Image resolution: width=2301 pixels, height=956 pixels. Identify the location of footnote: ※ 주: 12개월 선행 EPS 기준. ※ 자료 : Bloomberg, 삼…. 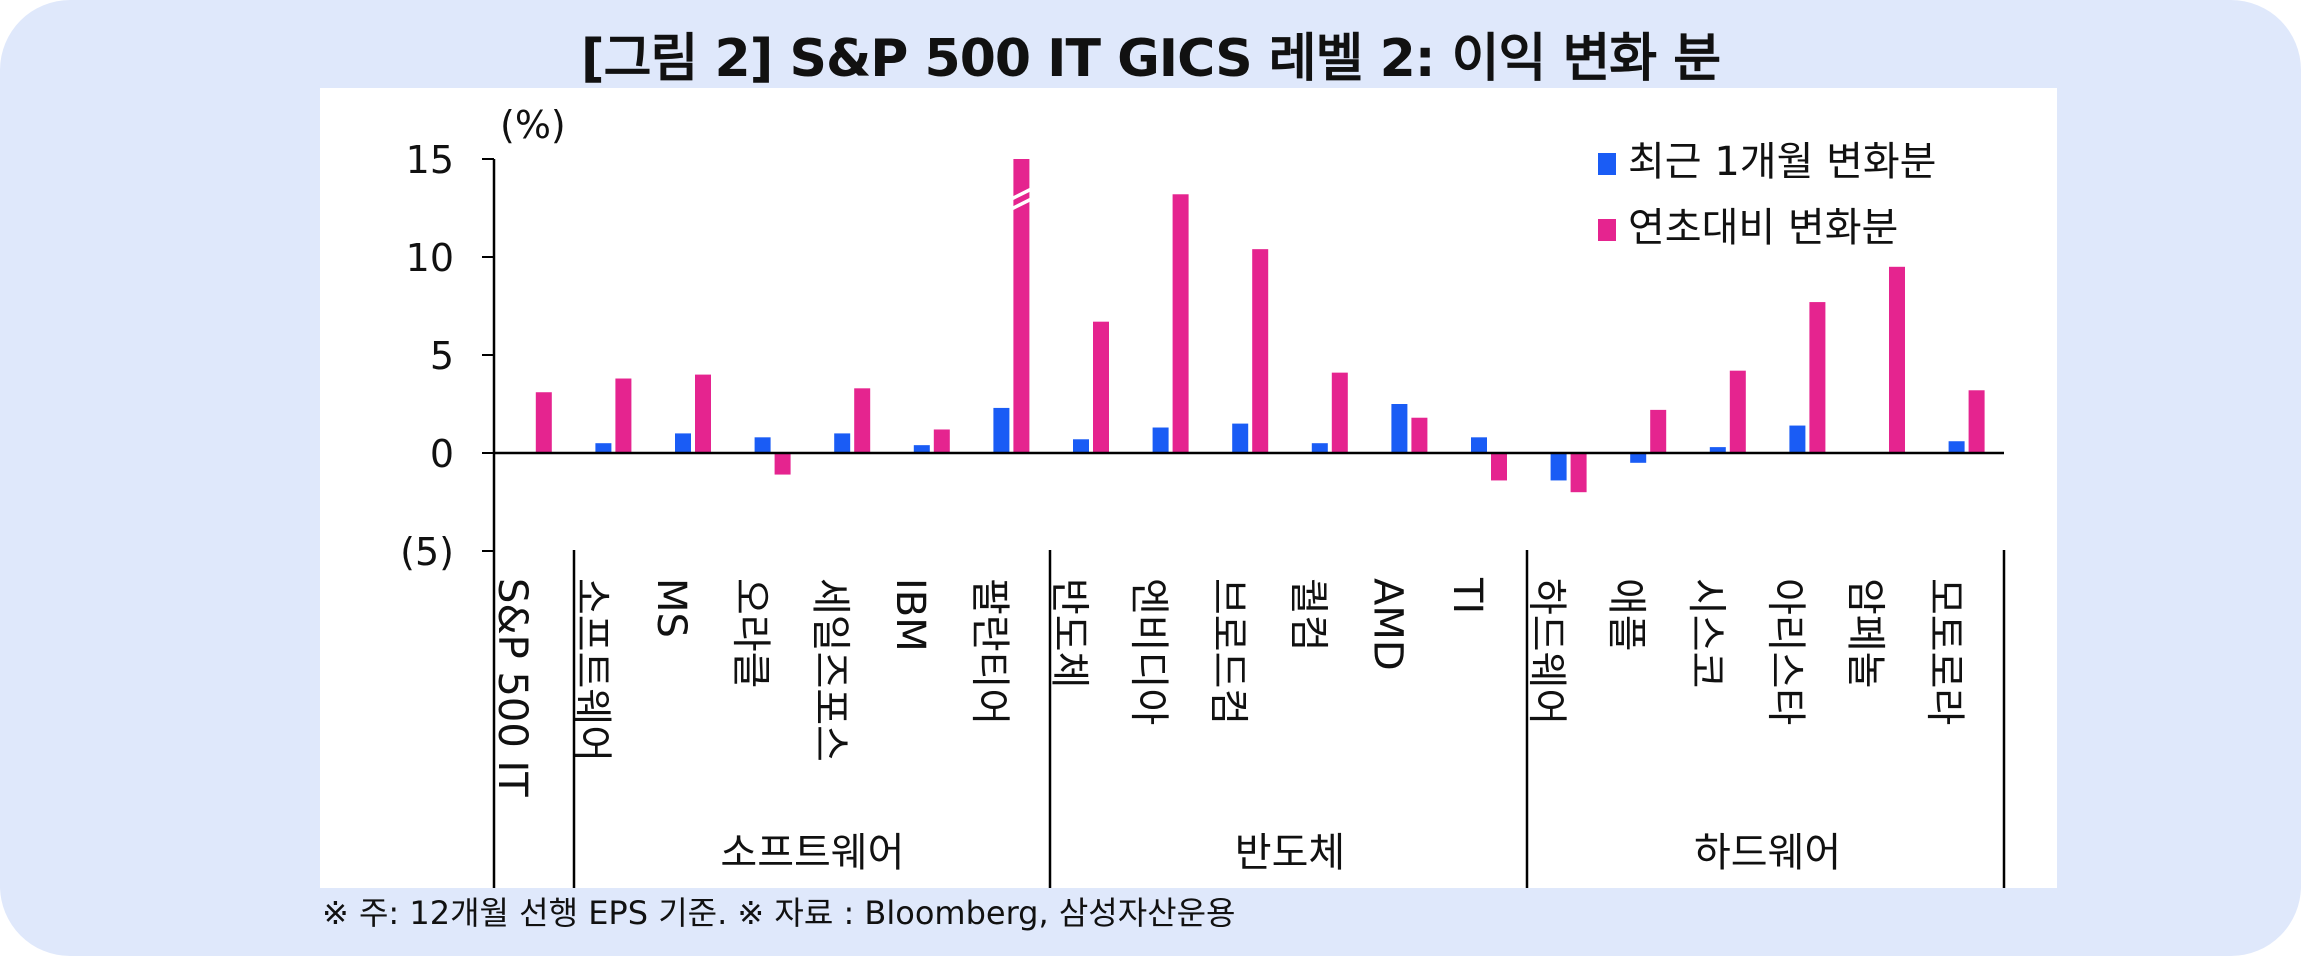
(779, 913).